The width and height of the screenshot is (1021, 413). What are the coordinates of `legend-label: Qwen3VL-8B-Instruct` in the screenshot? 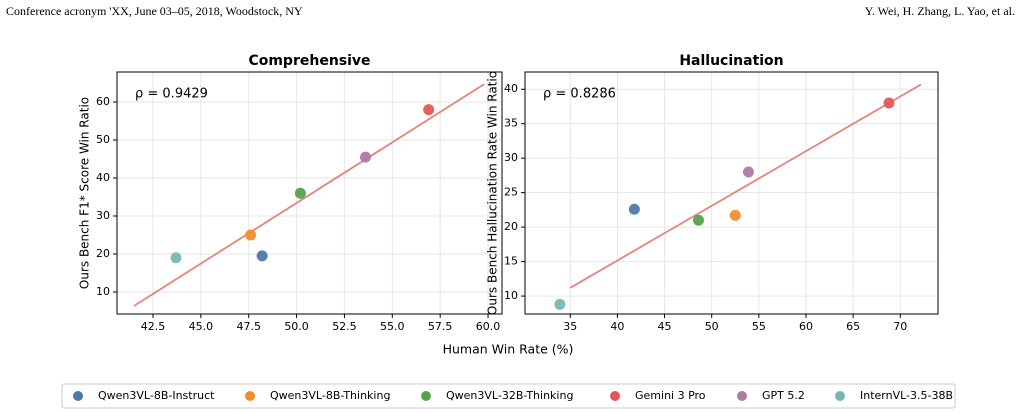 It's located at (156, 395).